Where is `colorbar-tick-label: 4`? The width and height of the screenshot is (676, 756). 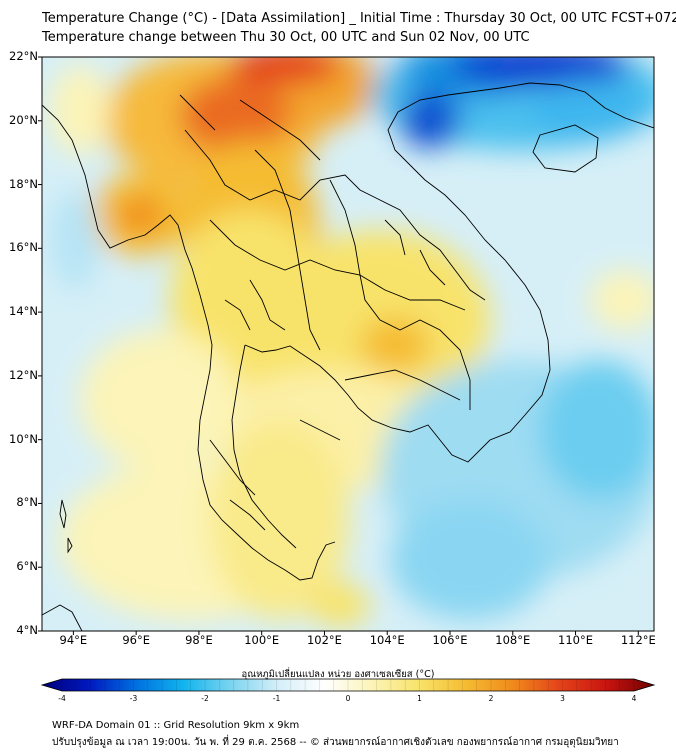
colorbar-tick-label: 4 is located at coordinates (634, 698).